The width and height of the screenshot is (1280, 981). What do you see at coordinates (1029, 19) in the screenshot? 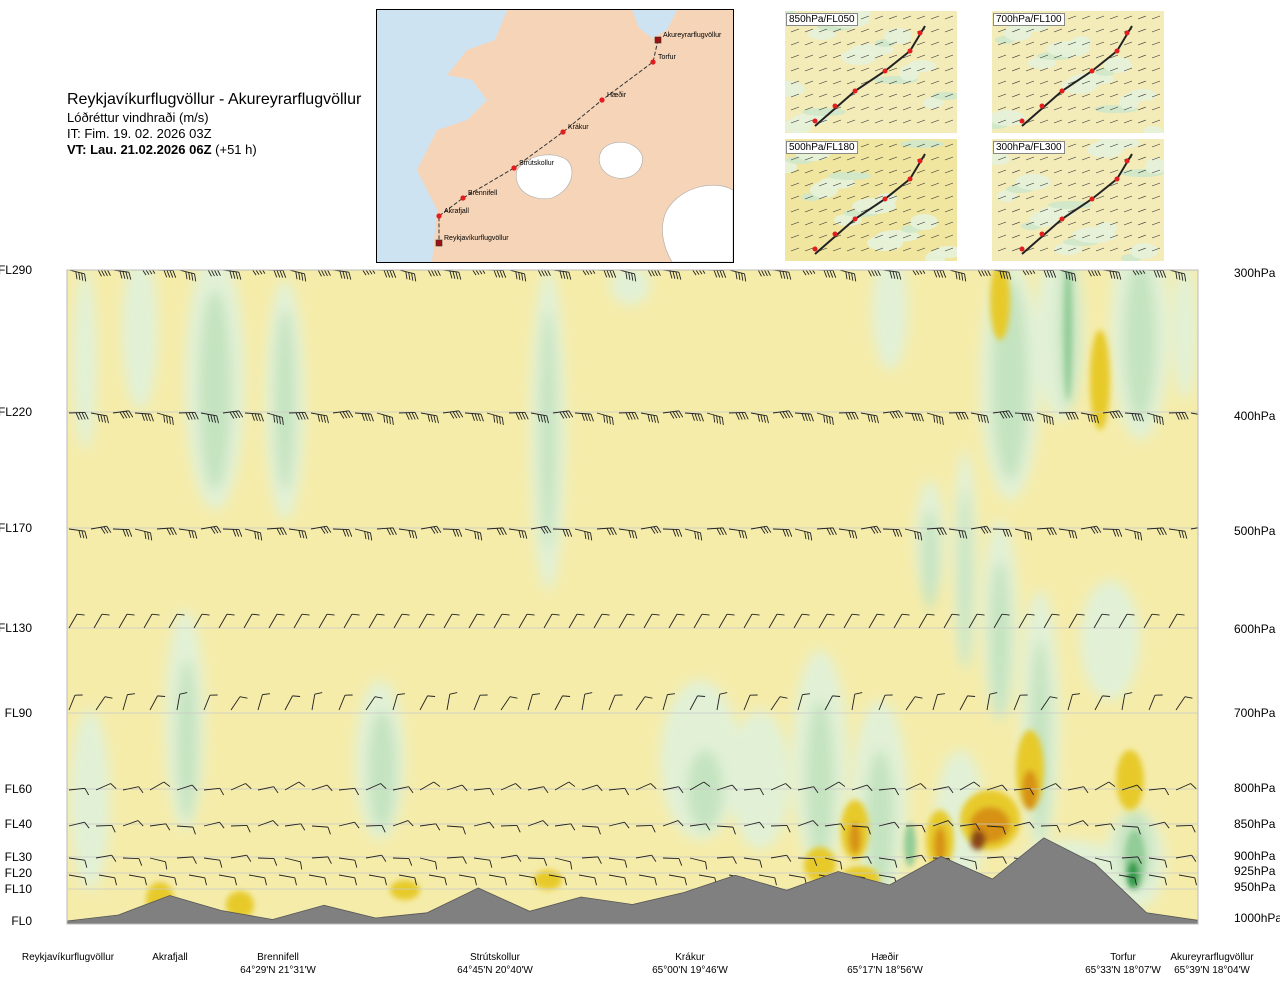
I see `mini-map-700-label: 700hPa/FL100` at bounding box center [1029, 19].